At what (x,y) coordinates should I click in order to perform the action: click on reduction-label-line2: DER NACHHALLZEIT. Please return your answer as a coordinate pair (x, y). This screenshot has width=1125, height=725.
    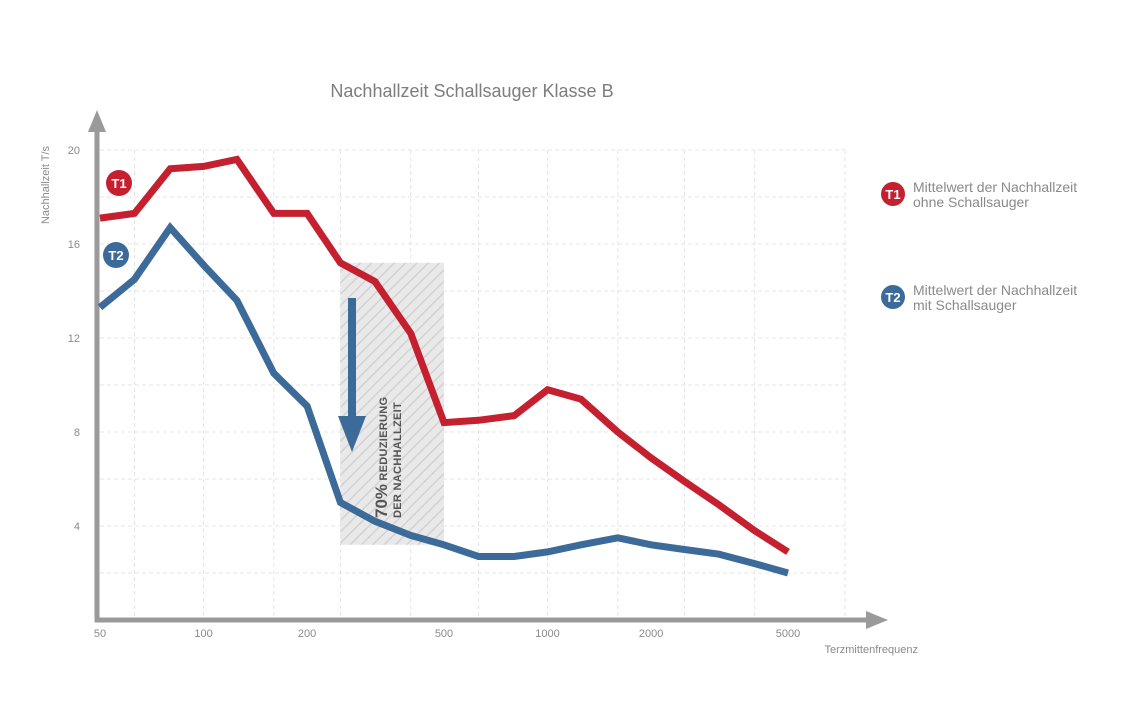
    Looking at the image, I should click on (398, 460).